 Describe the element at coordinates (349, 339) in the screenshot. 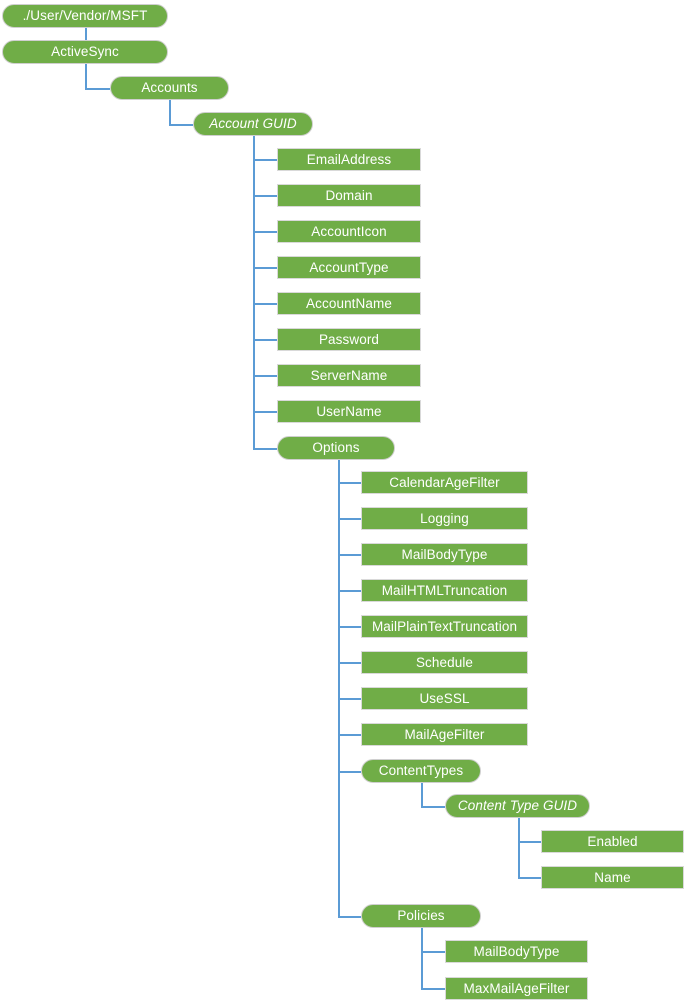

I see `node-password: Password` at that location.